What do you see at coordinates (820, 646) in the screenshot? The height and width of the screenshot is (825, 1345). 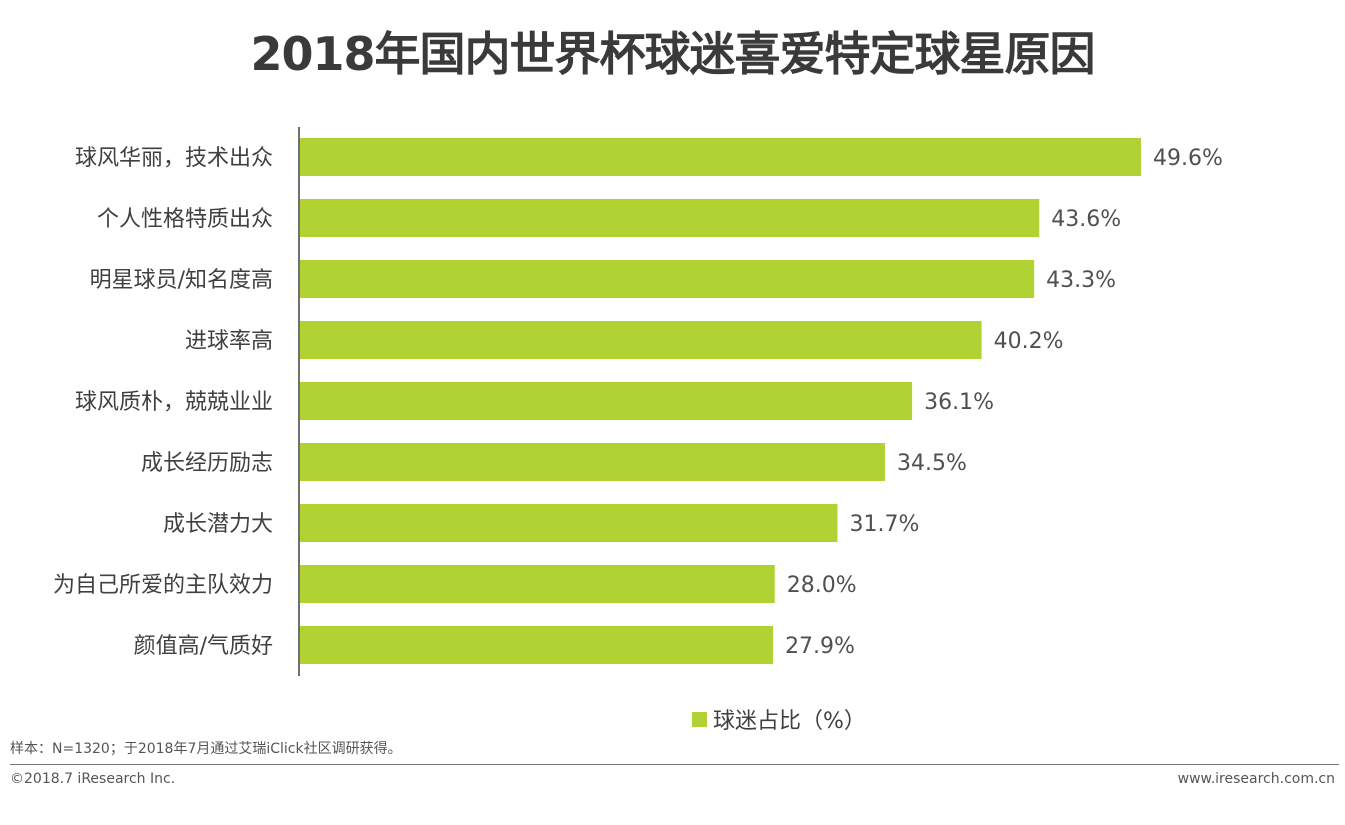 I see `data-label: 27.9%` at bounding box center [820, 646].